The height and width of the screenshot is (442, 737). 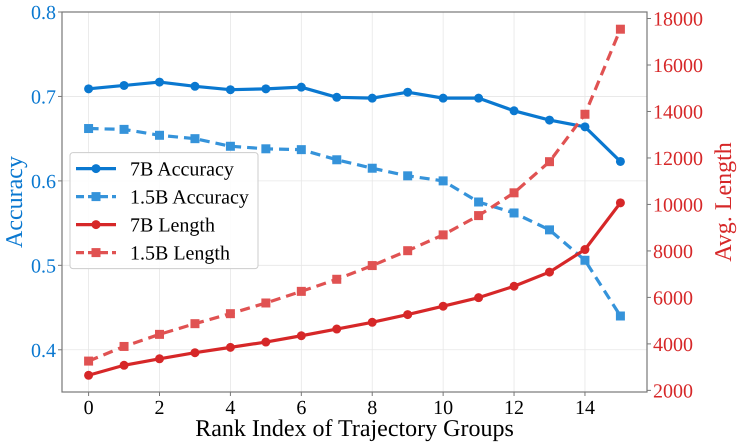 What do you see at coordinates (43, 351) in the screenshot?
I see `y-tick-label: 0.4` at bounding box center [43, 351].